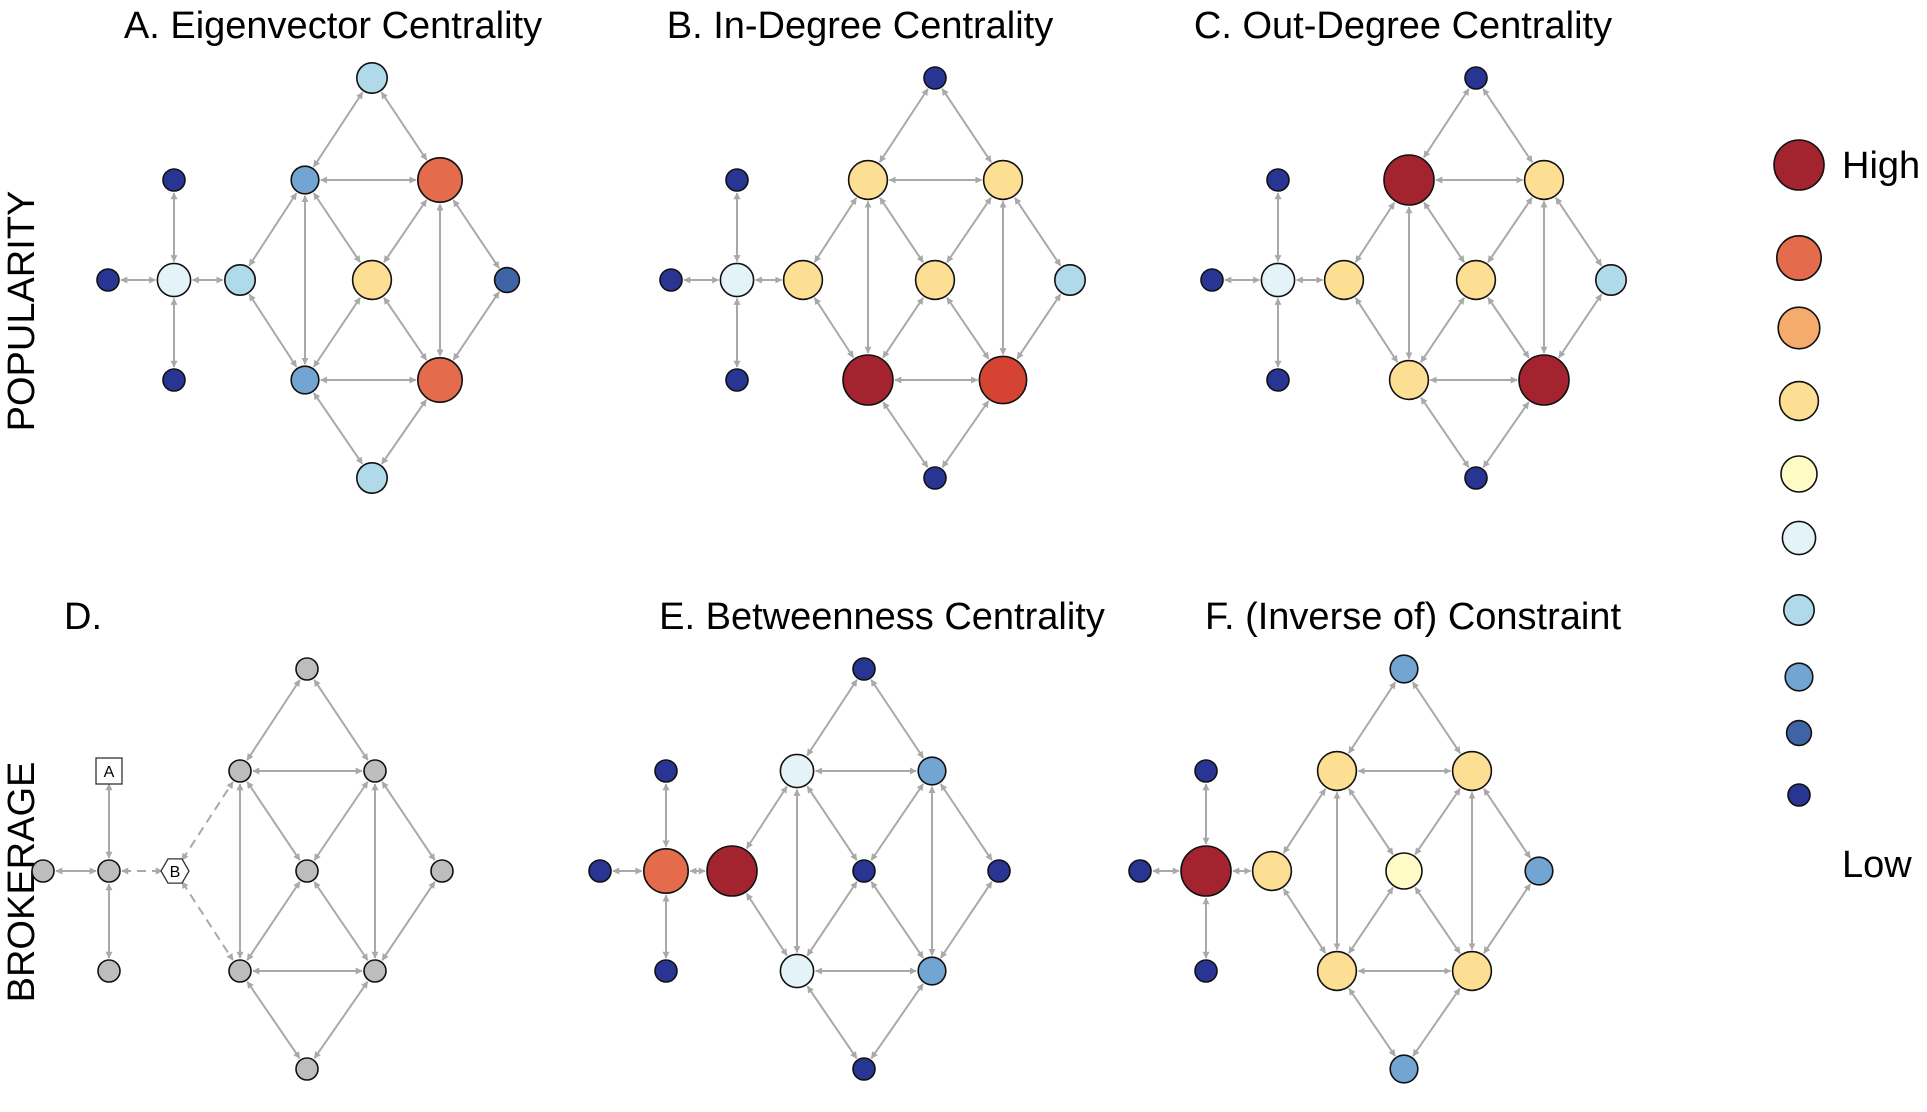 This screenshot has height=1112, width=1927. What do you see at coordinates (897, 920) in the screenshot?
I see `edge-e-R2-M` at bounding box center [897, 920].